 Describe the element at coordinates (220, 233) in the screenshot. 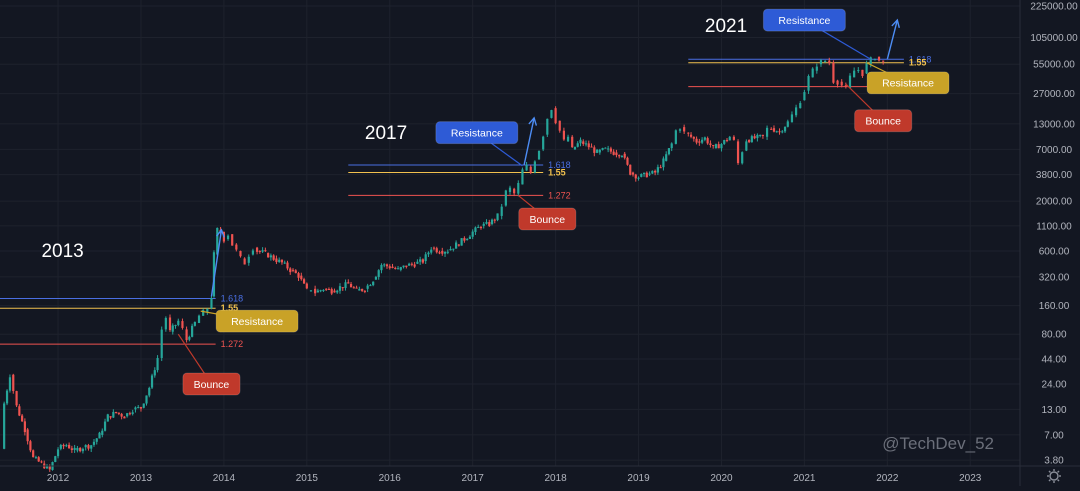

I see `arrow-2013-head` at that location.